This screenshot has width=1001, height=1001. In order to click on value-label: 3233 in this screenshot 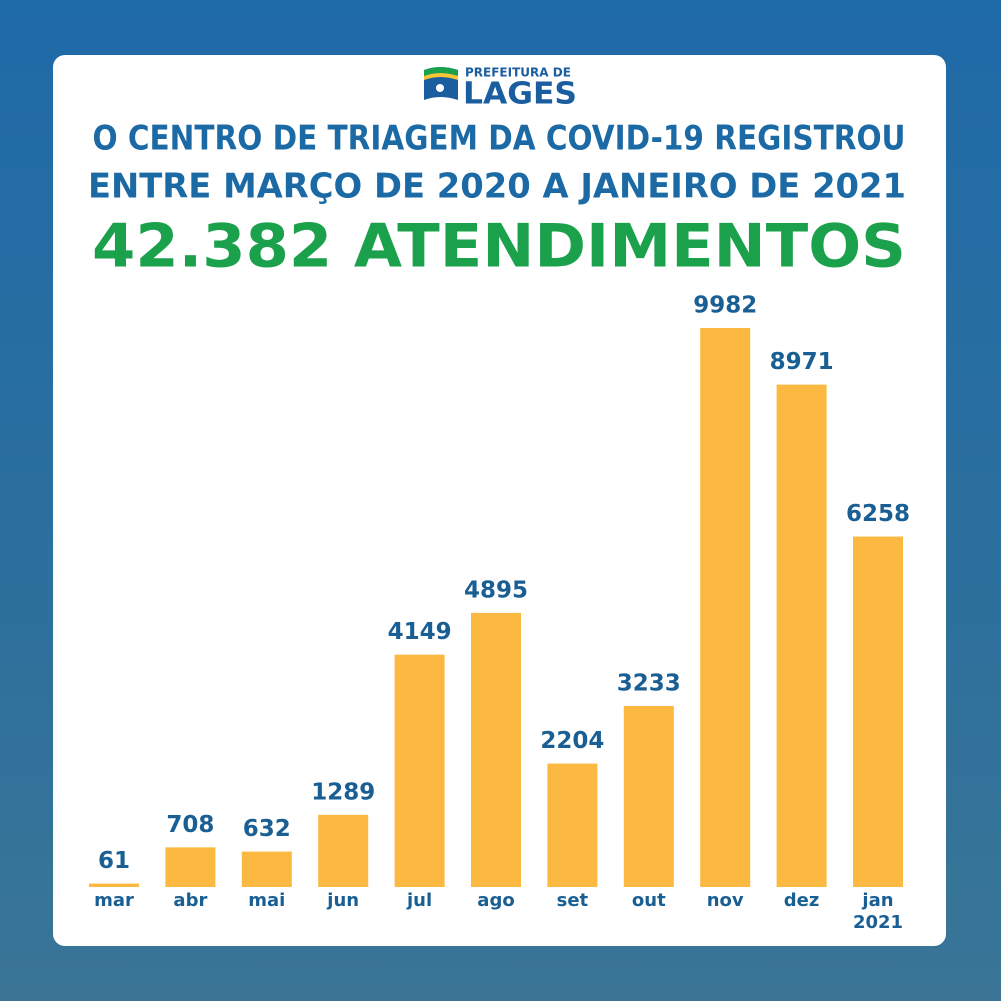, I will do `click(649, 683)`.